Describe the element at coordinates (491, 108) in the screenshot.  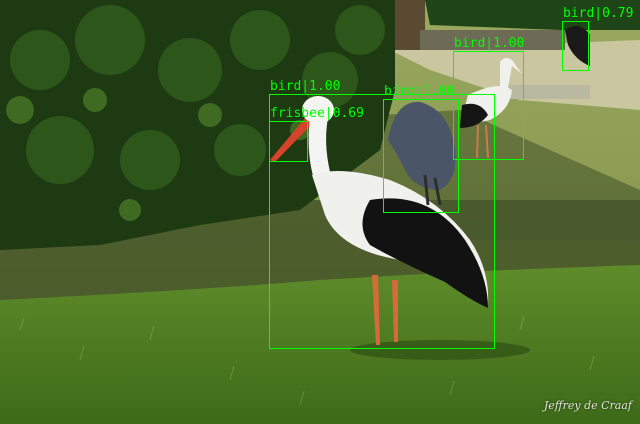
I see `small-stork` at that location.